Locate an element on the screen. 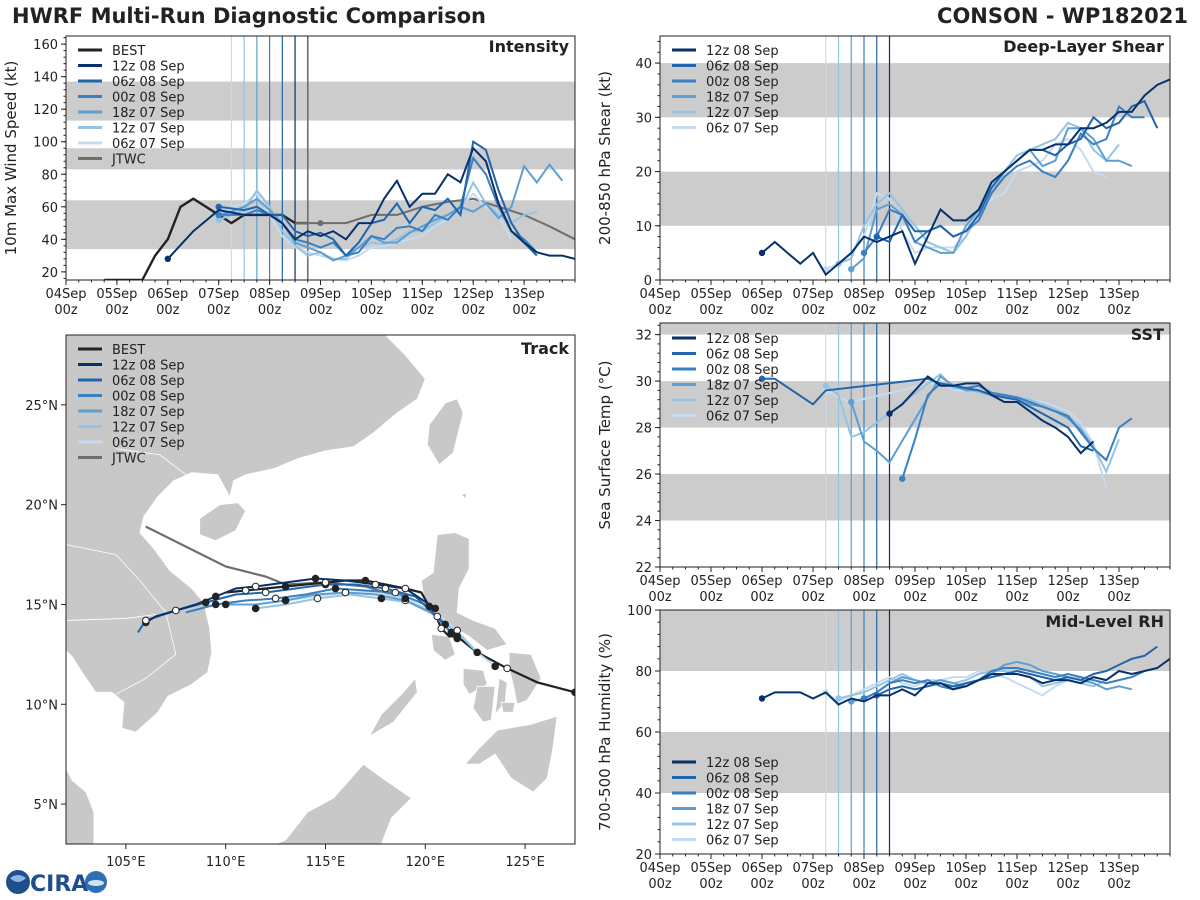 The width and height of the screenshot is (1200, 900). intensity-xtick-label-day: 08Sep is located at coordinates (269, 294).